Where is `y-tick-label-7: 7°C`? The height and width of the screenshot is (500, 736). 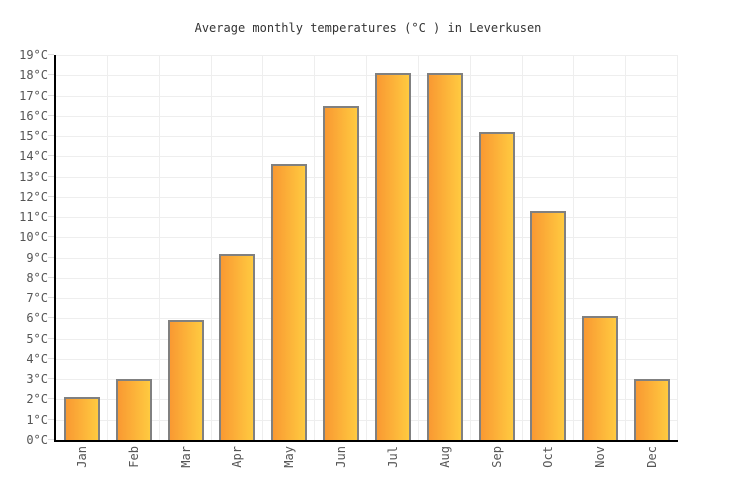
y-tick-label-7: 7°C is located at coordinates (37, 298).